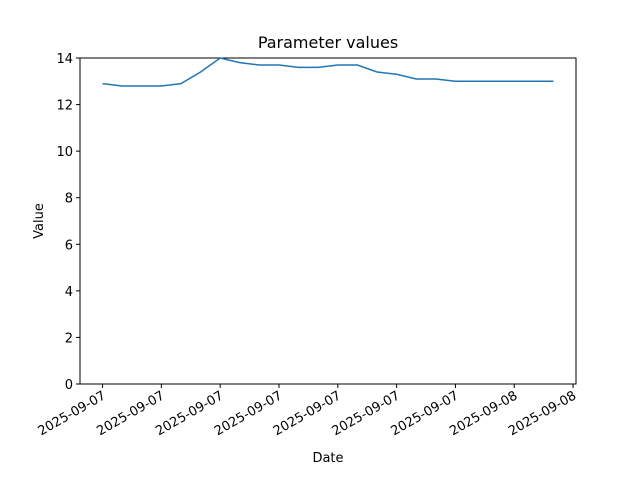  I want to click on chart-title: Parameter values, so click(328, 42).